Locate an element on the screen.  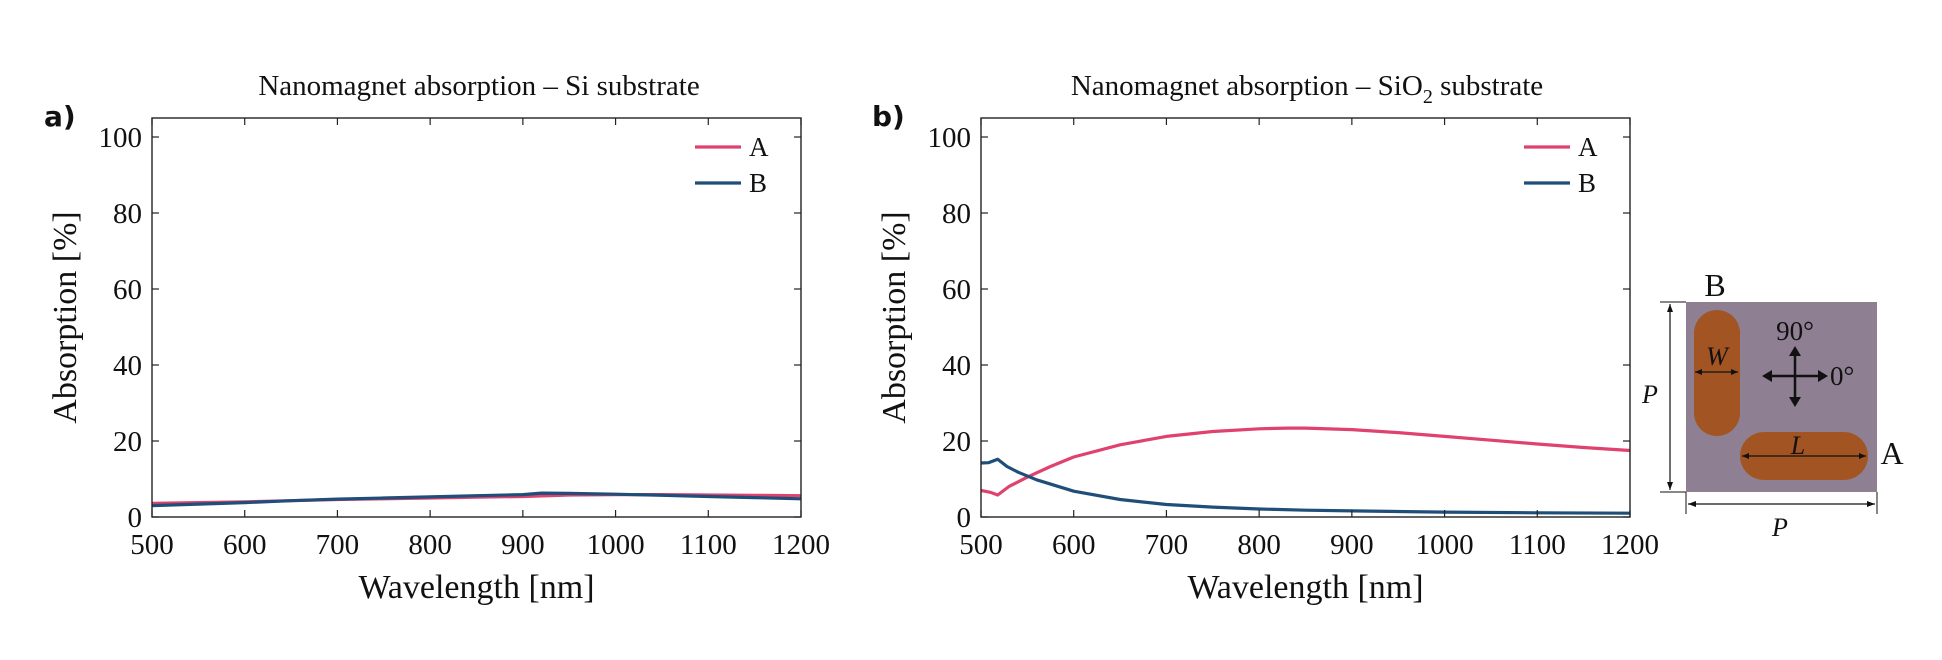
panel-b-title-end: substrate is located at coordinates (1488, 86).